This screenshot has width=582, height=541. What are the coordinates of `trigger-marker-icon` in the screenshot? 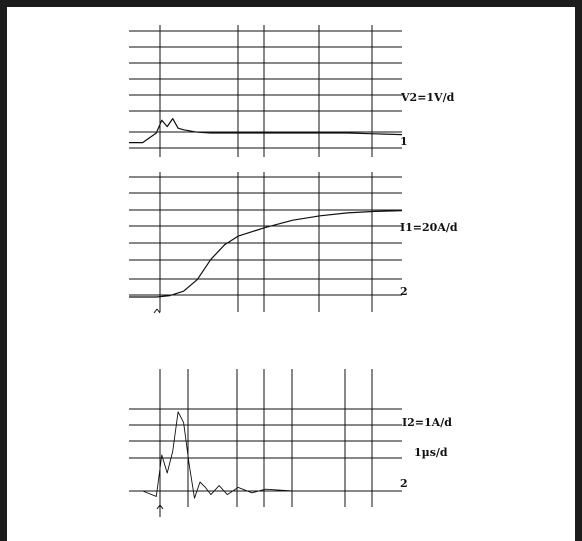 It's located at (157, 311).